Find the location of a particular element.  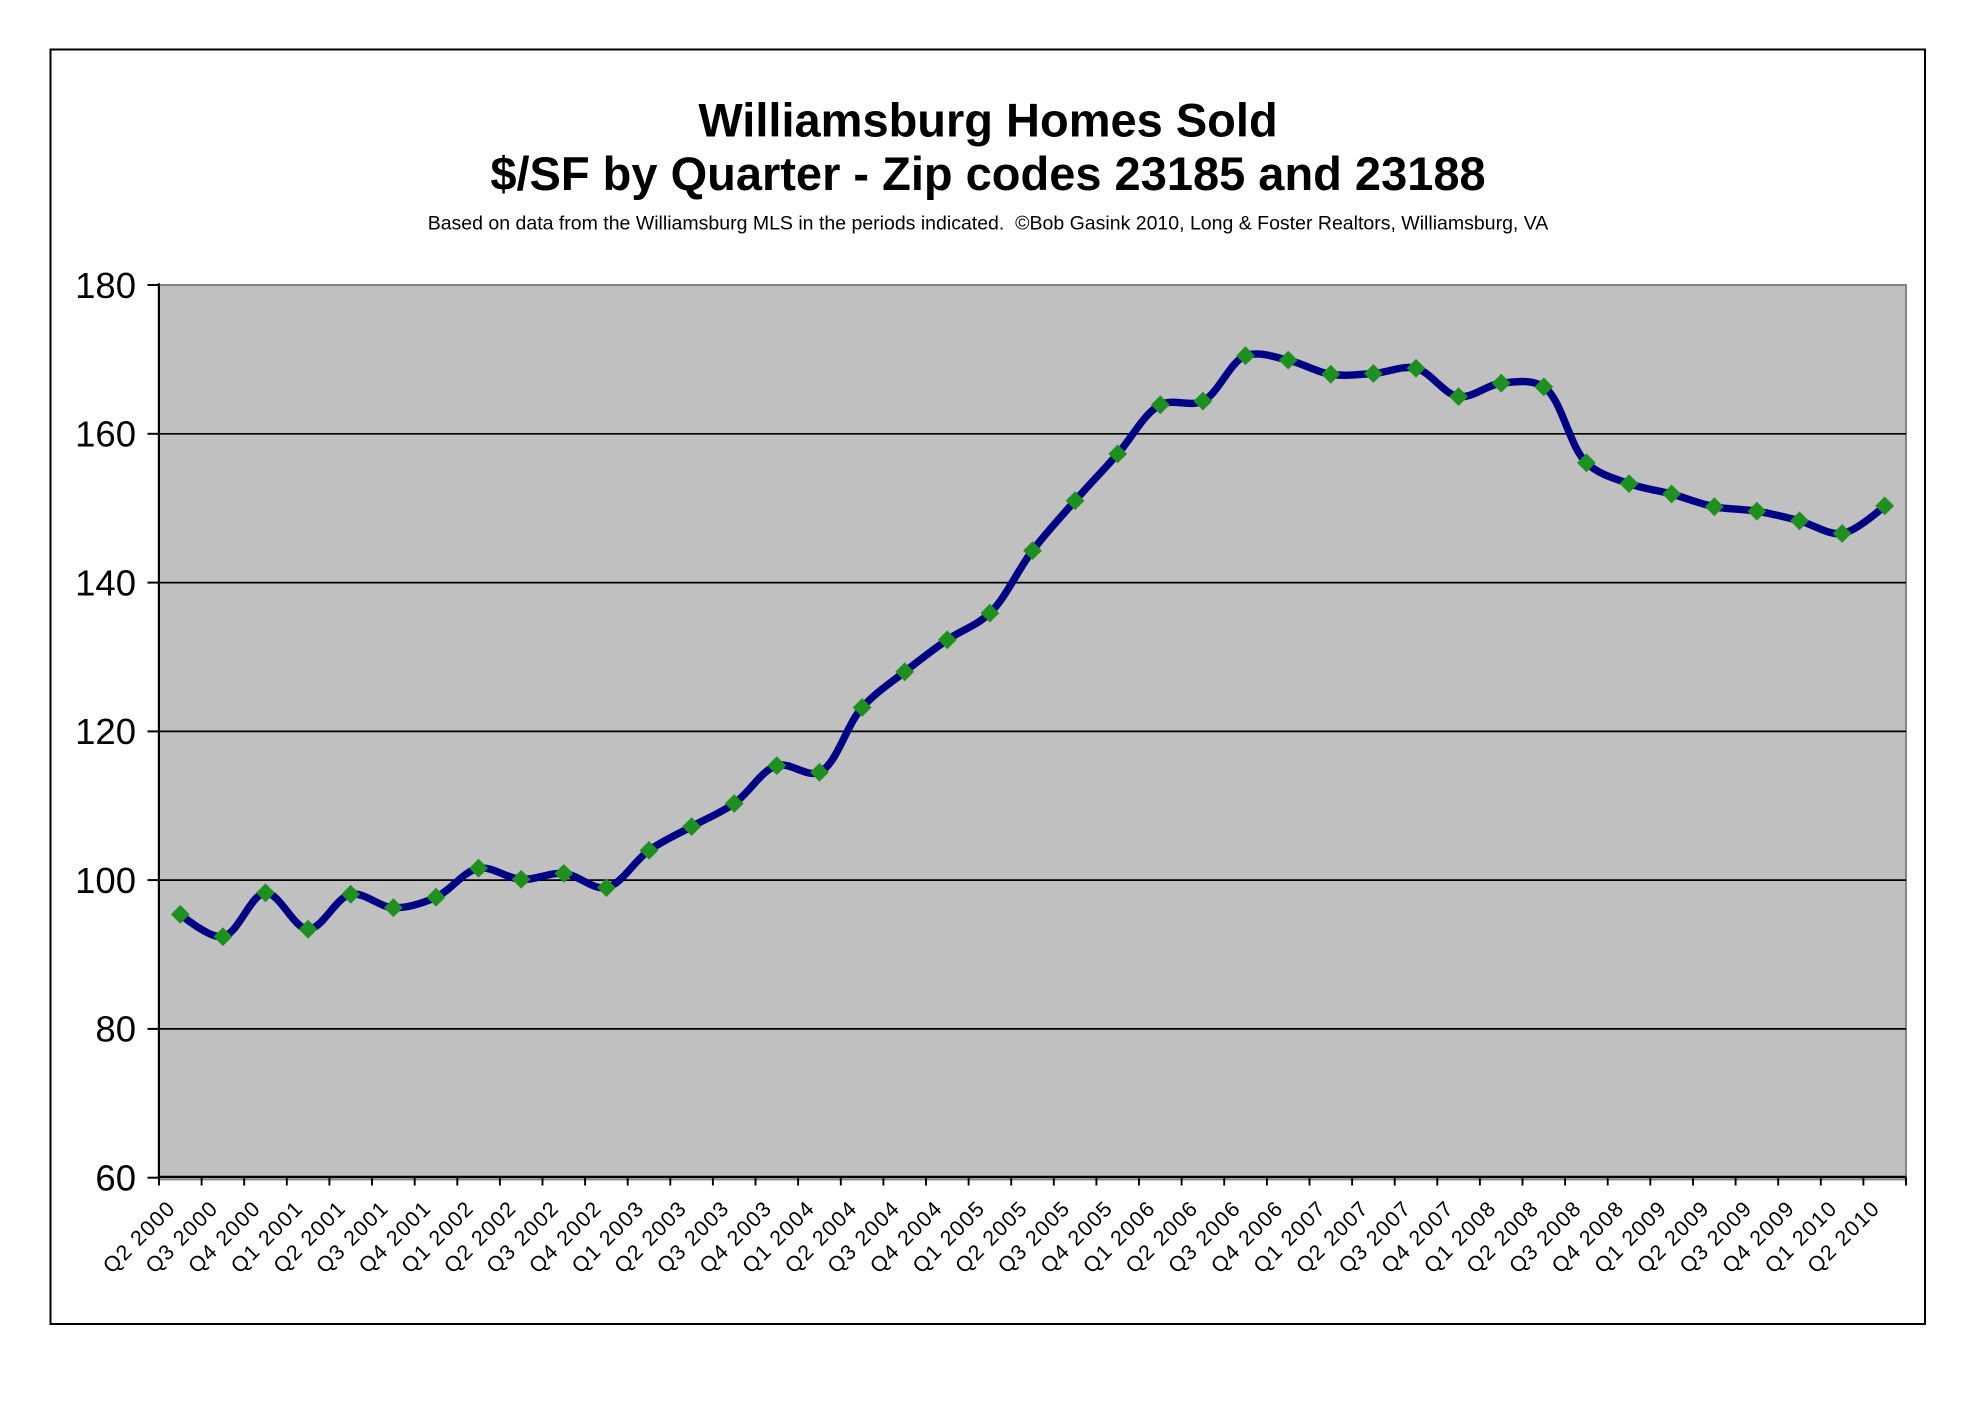

svg-text: 120 is located at coordinates (105, 731).